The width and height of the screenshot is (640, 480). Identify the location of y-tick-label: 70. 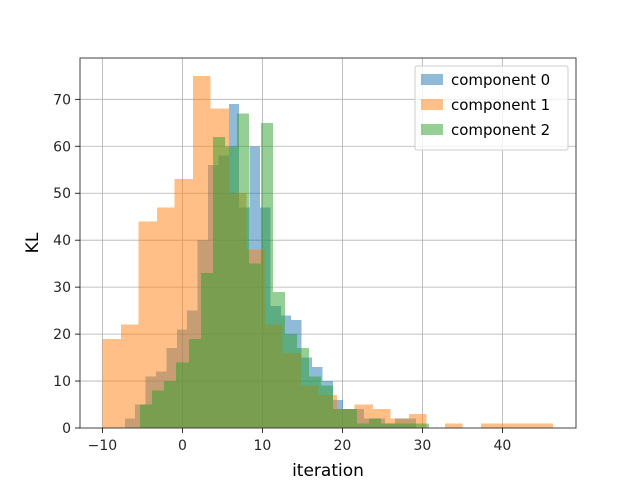
(62, 100).